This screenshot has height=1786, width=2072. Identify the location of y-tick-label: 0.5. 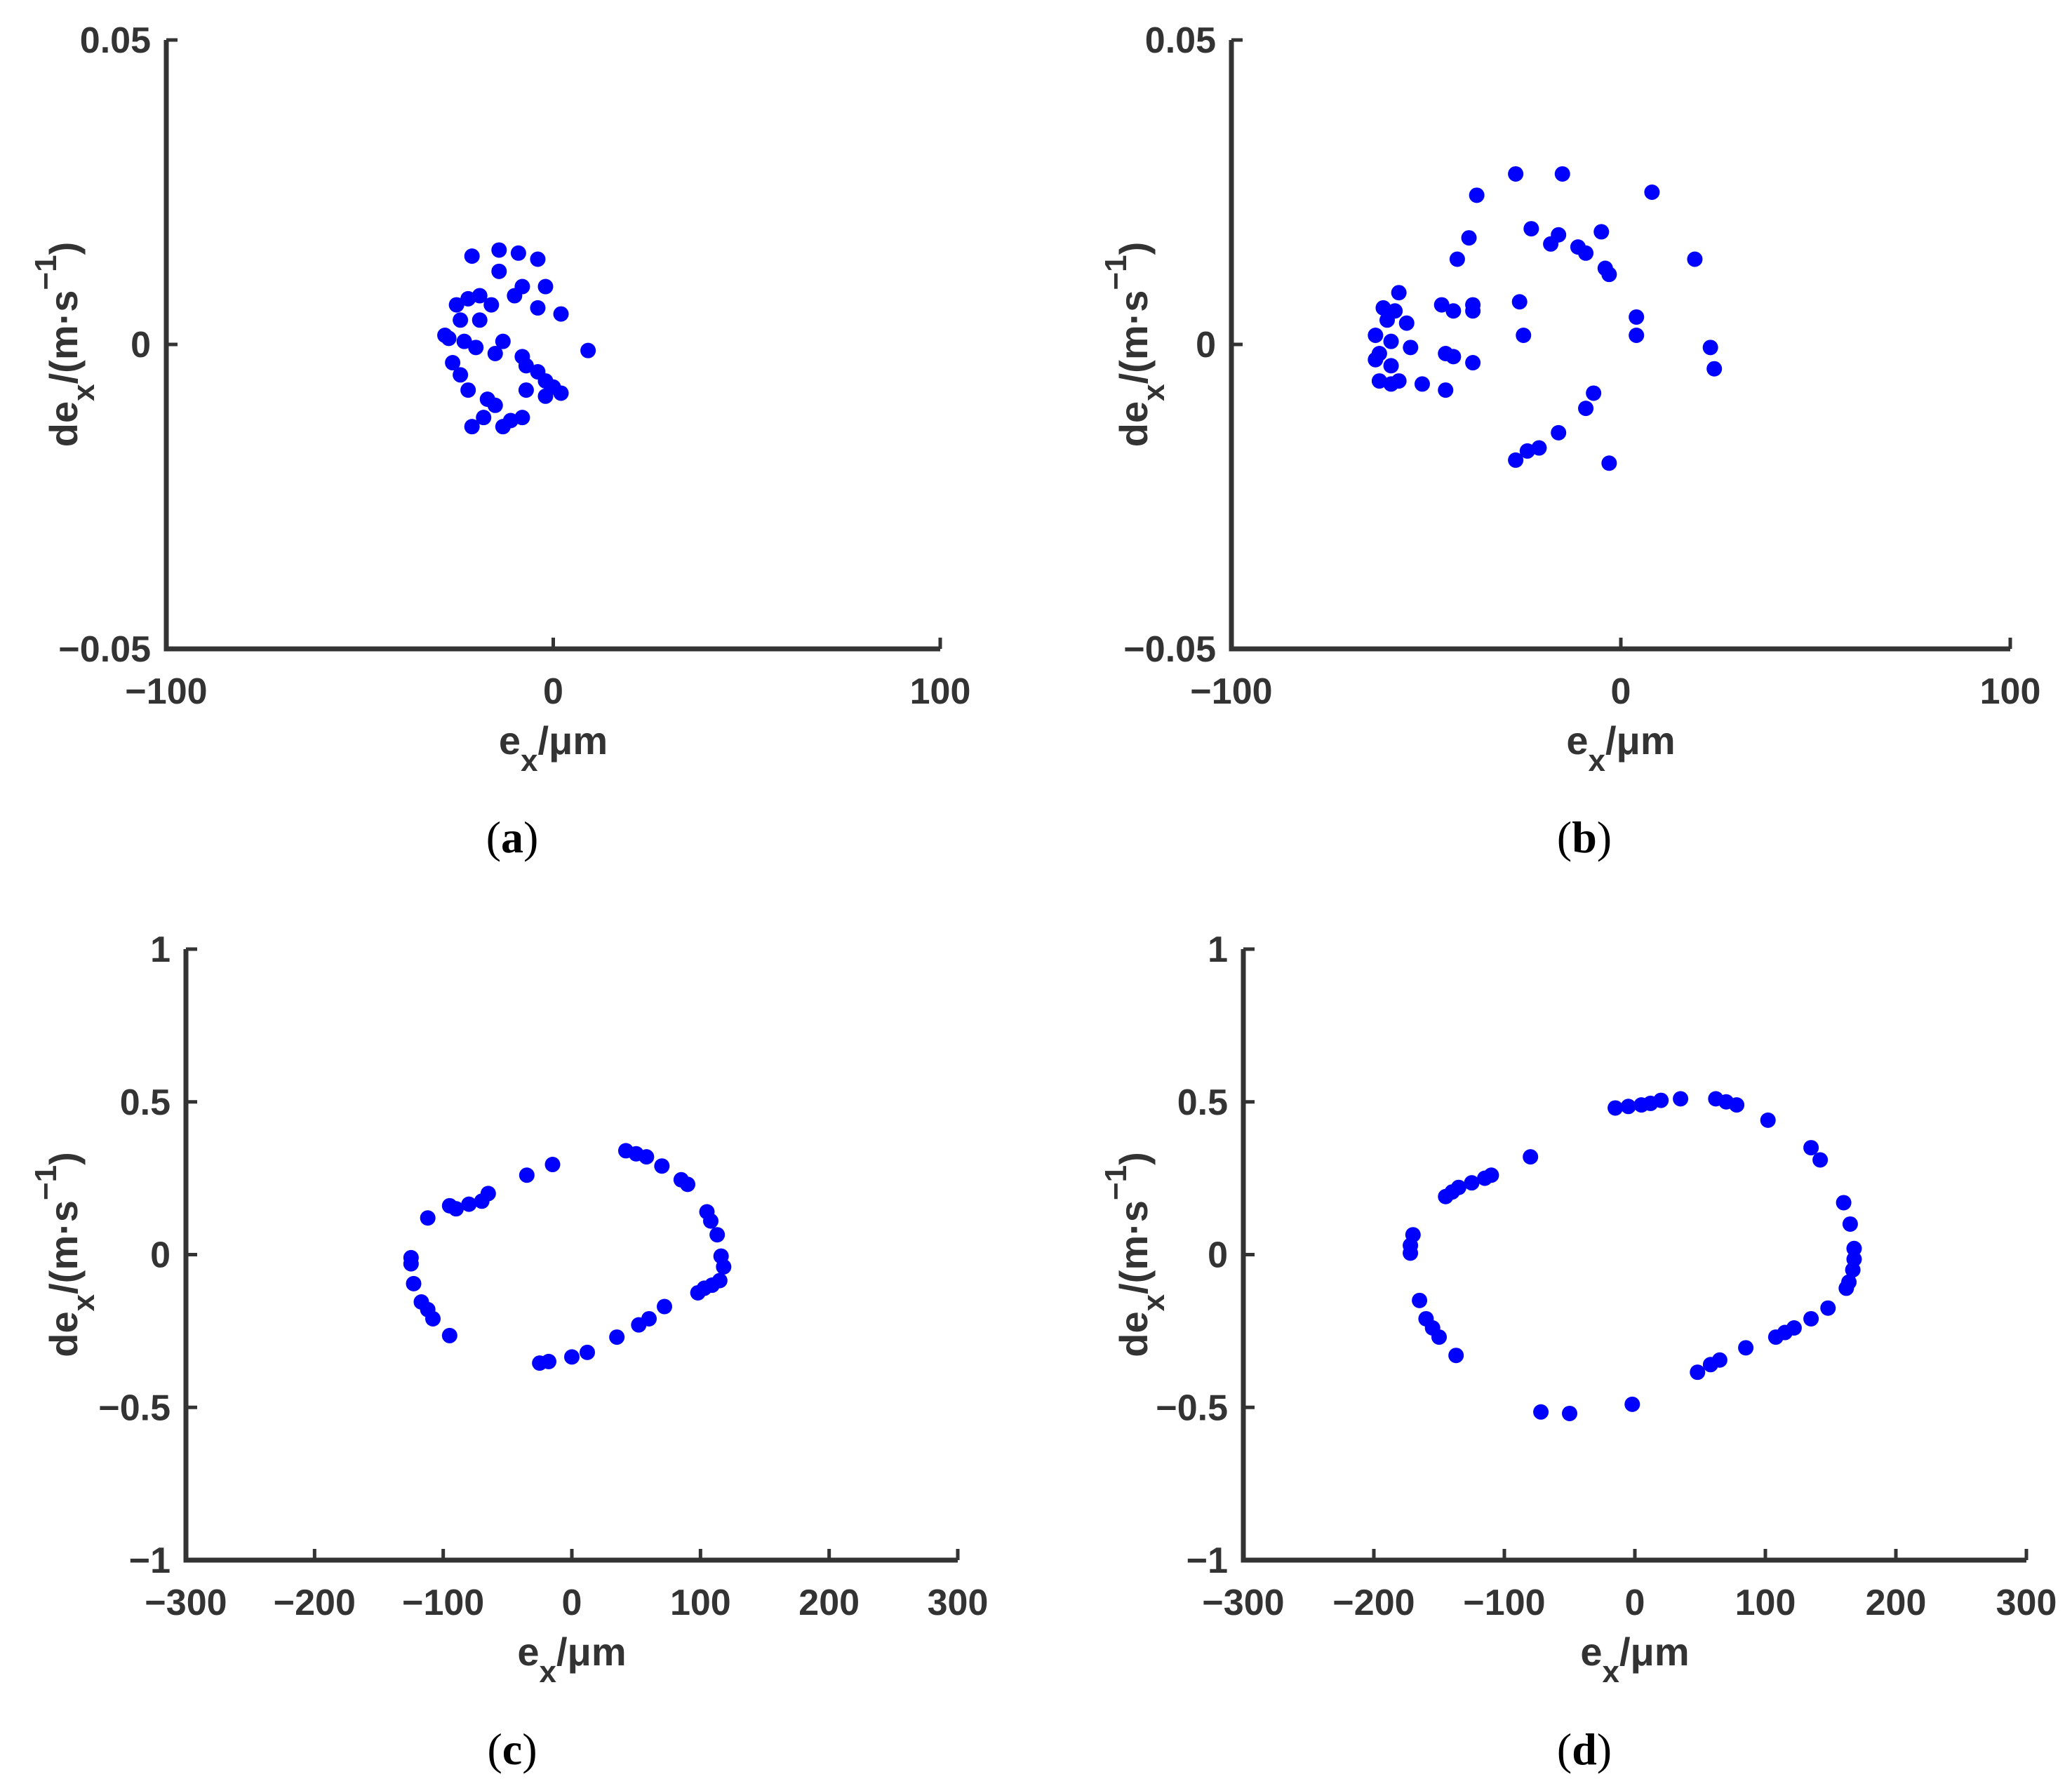
(1202, 1102).